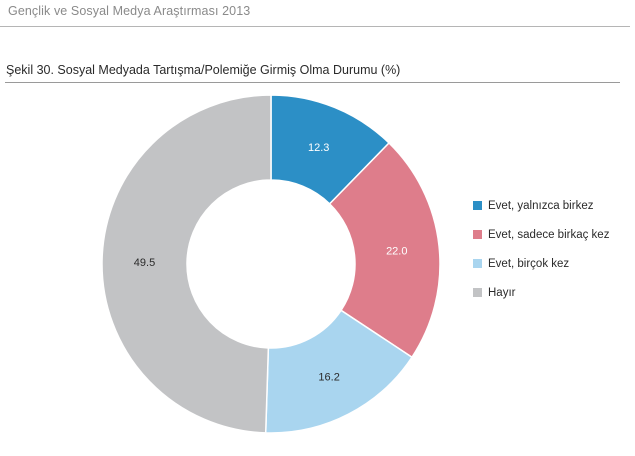  What do you see at coordinates (144, 263) in the screenshot?
I see `data-label-hayir: 49.5` at bounding box center [144, 263].